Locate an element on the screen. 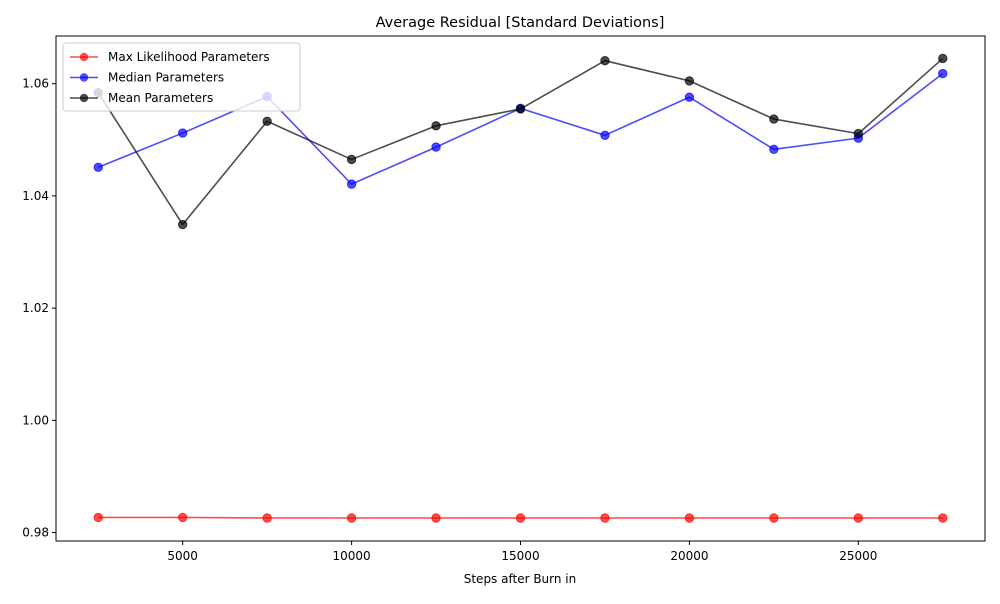  legend-label: Mean Parameters is located at coordinates (160, 98).